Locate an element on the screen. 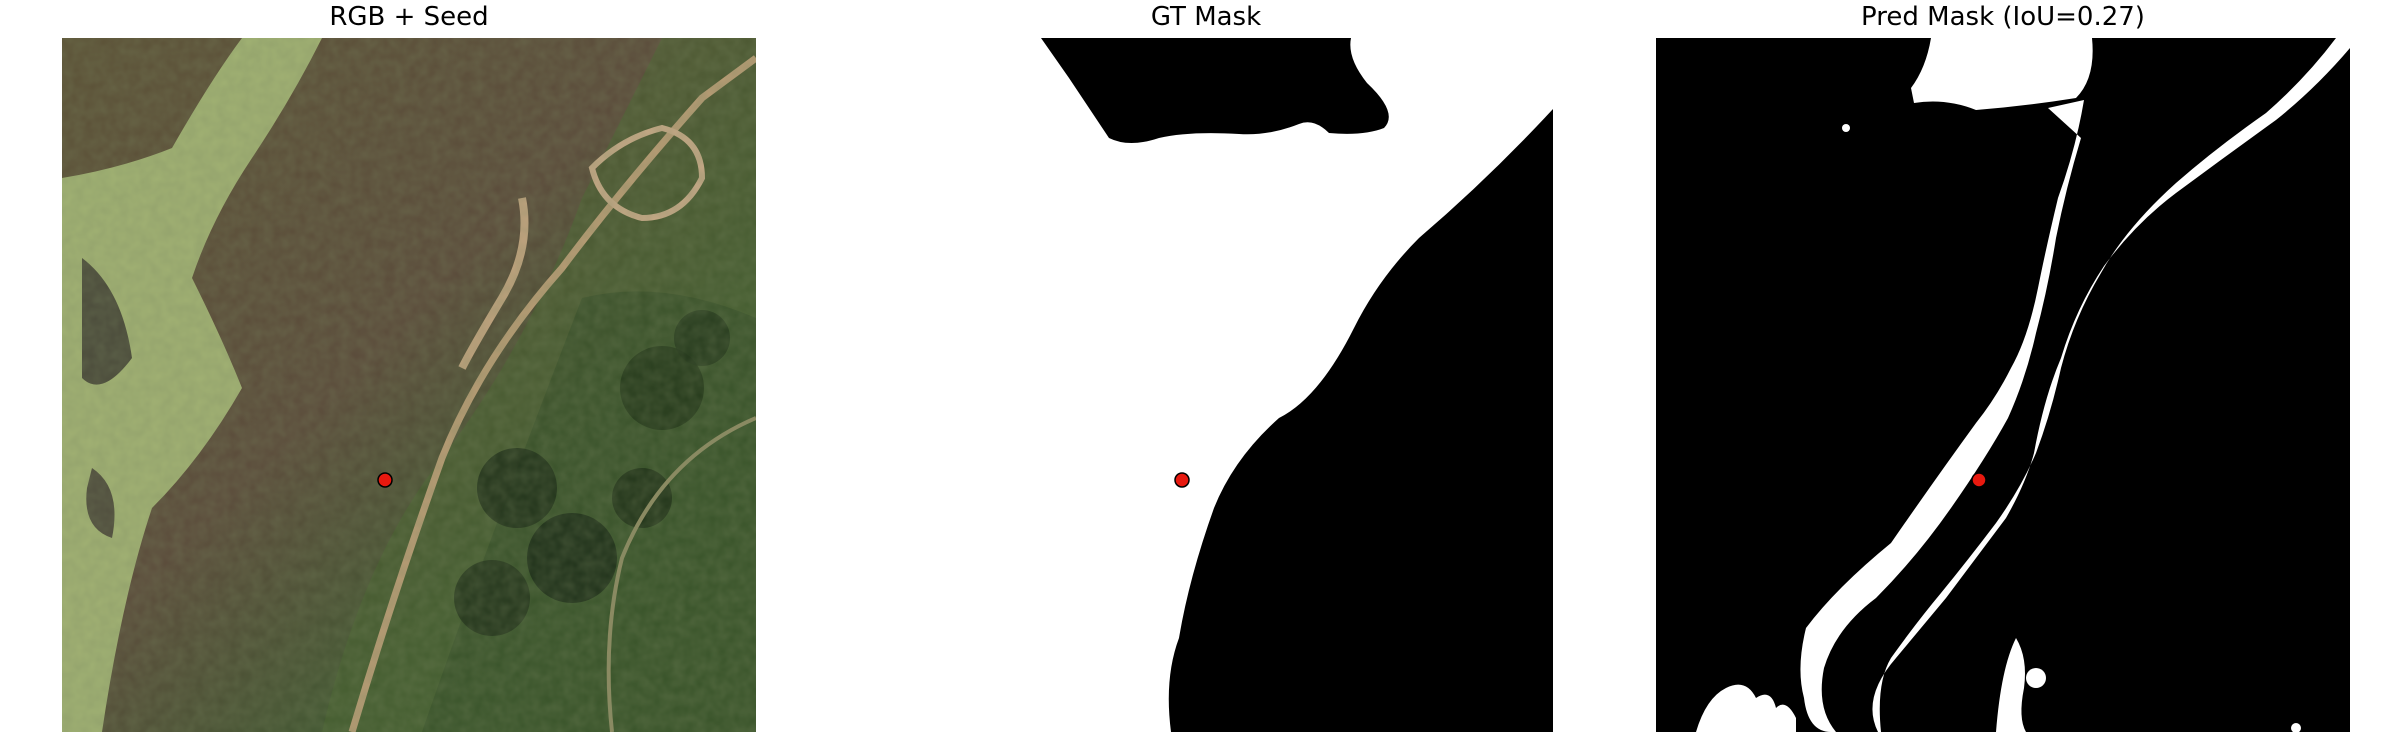 The image size is (2400, 750). rgb-panel-title: RGB + Seed is located at coordinates (409, 17).